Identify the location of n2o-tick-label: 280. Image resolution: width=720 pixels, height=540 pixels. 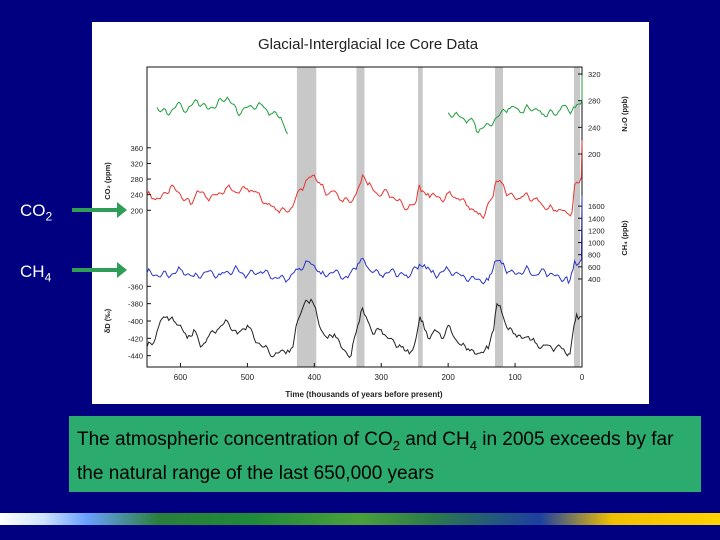
(594, 101).